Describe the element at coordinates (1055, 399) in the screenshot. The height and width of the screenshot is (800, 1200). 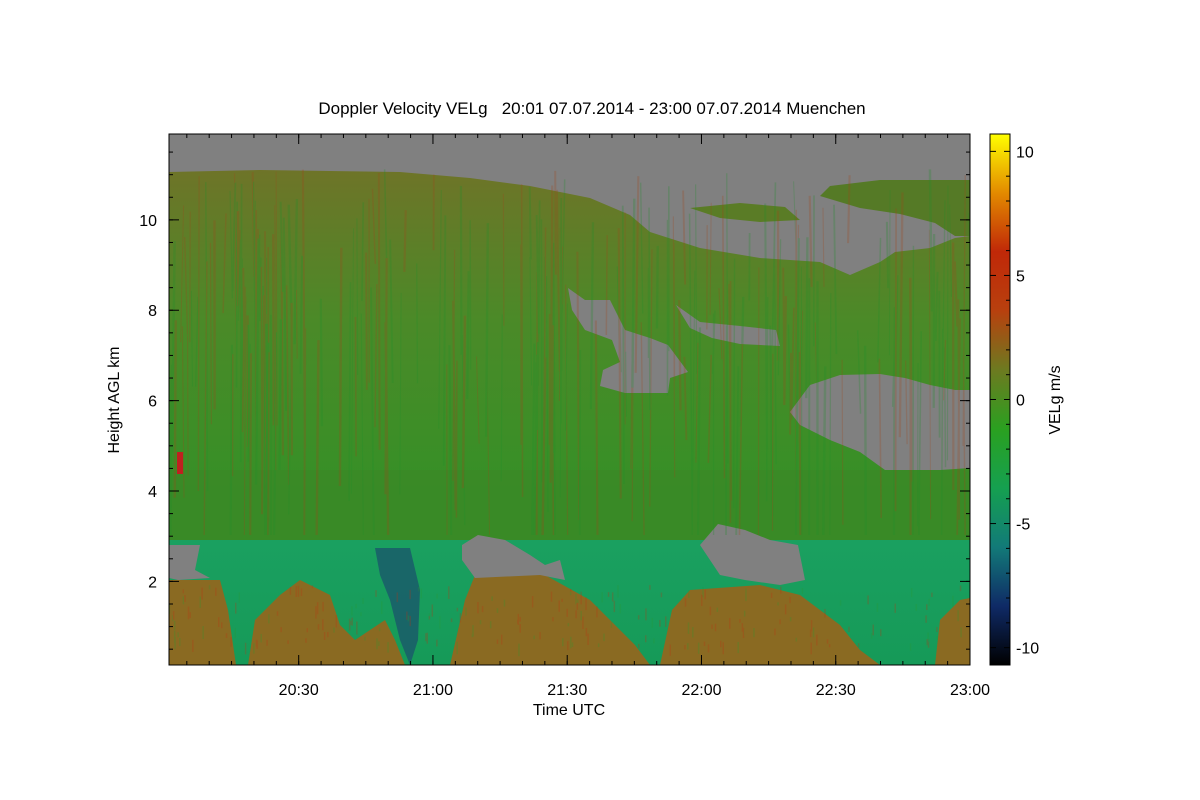
I see `colorbar-label: VELg m/s` at that location.